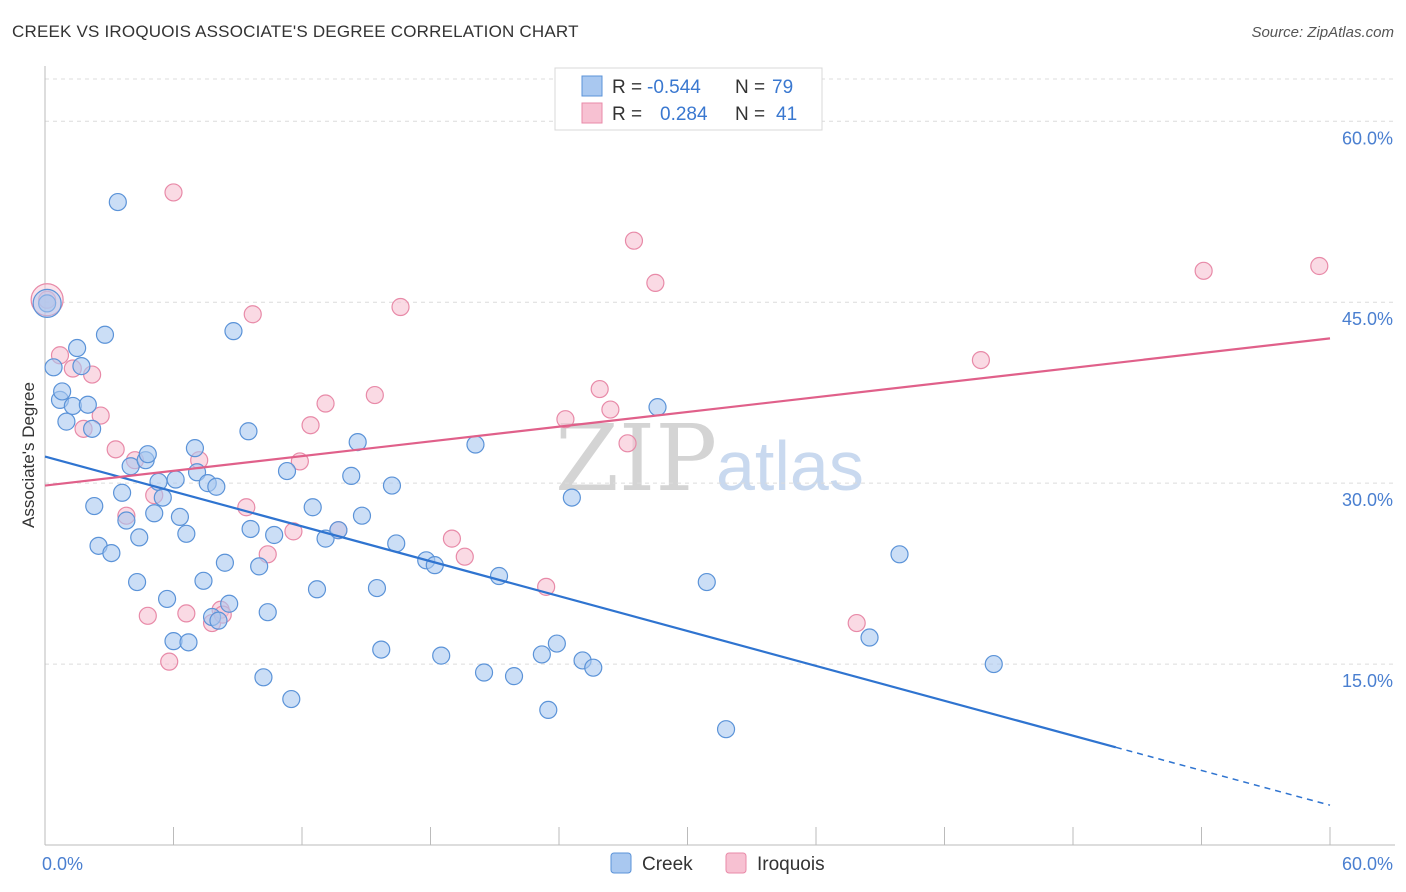 The height and width of the screenshot is (892, 1406). What do you see at coordinates (736, 863) in the screenshot?
I see `bottom-legend-swatch-iroquois` at bounding box center [736, 863].